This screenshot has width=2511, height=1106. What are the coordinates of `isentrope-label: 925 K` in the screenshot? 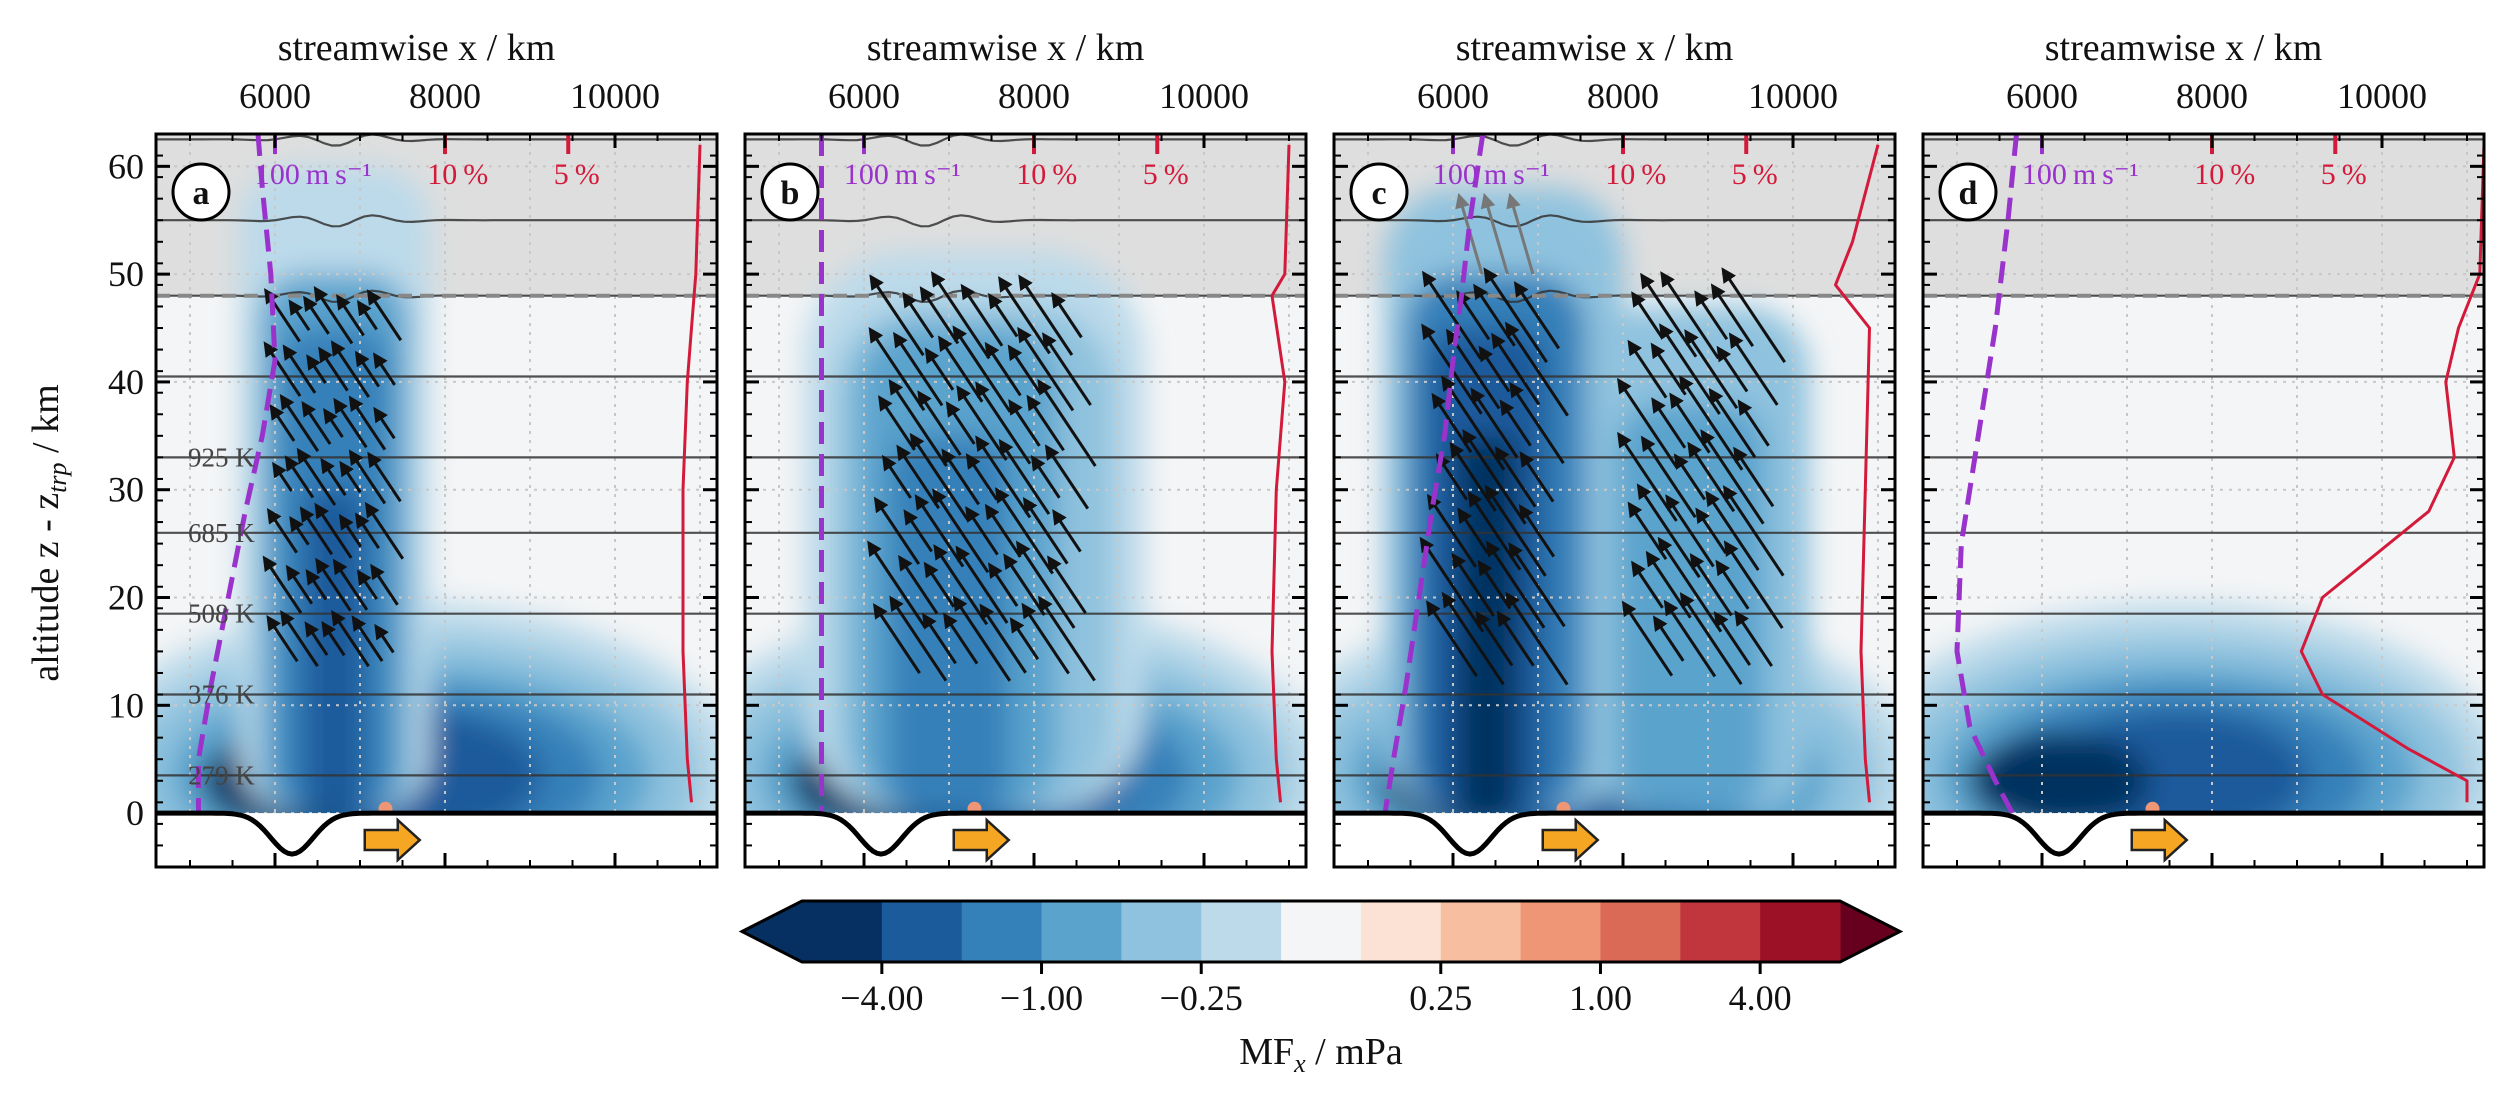 It's located at (221, 457).